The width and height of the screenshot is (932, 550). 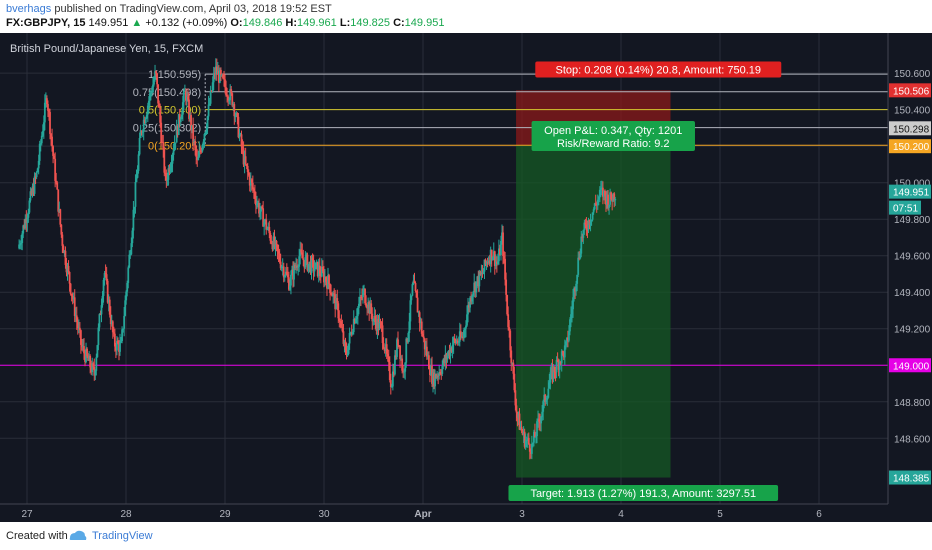 I want to click on close-label: C:, so click(x=399, y=23).